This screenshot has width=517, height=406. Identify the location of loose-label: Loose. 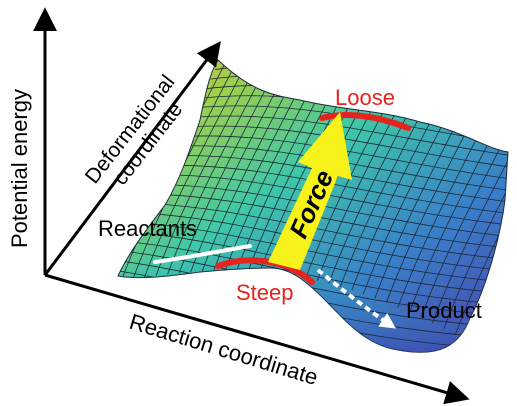
(365, 97).